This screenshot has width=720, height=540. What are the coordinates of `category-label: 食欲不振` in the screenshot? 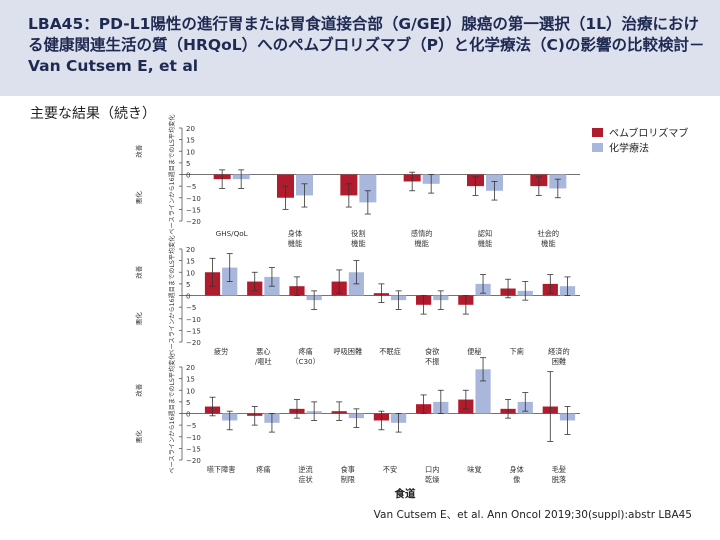 It's located at (432, 356).